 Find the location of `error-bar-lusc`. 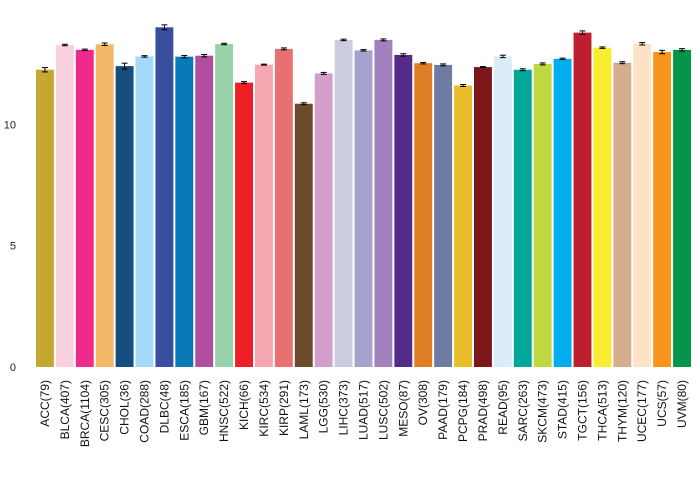

error-bar-lusc is located at coordinates (383, 40).